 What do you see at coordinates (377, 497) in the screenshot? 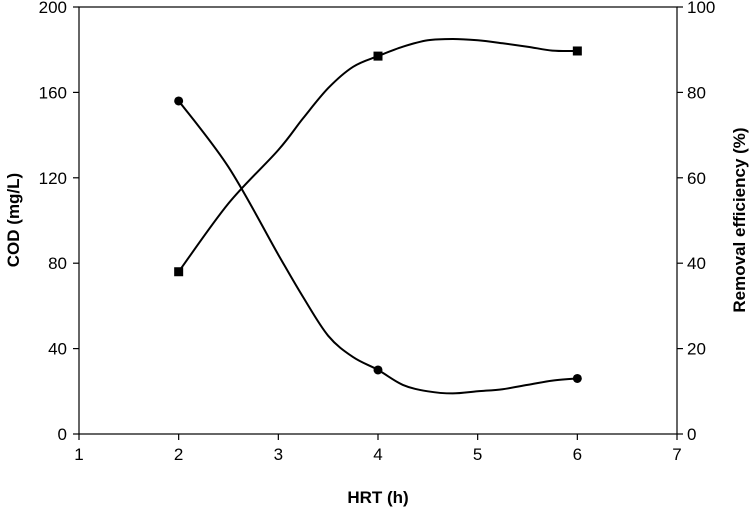
I see `x-axis-title: HRT (h)` at bounding box center [377, 497].